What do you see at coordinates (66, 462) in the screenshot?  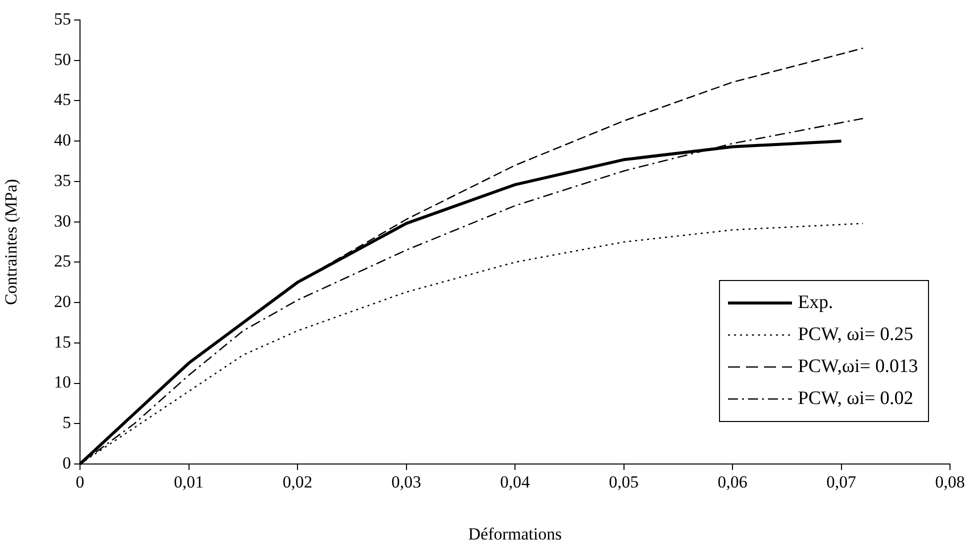 I see `y-tick-label: 0` at bounding box center [66, 462].